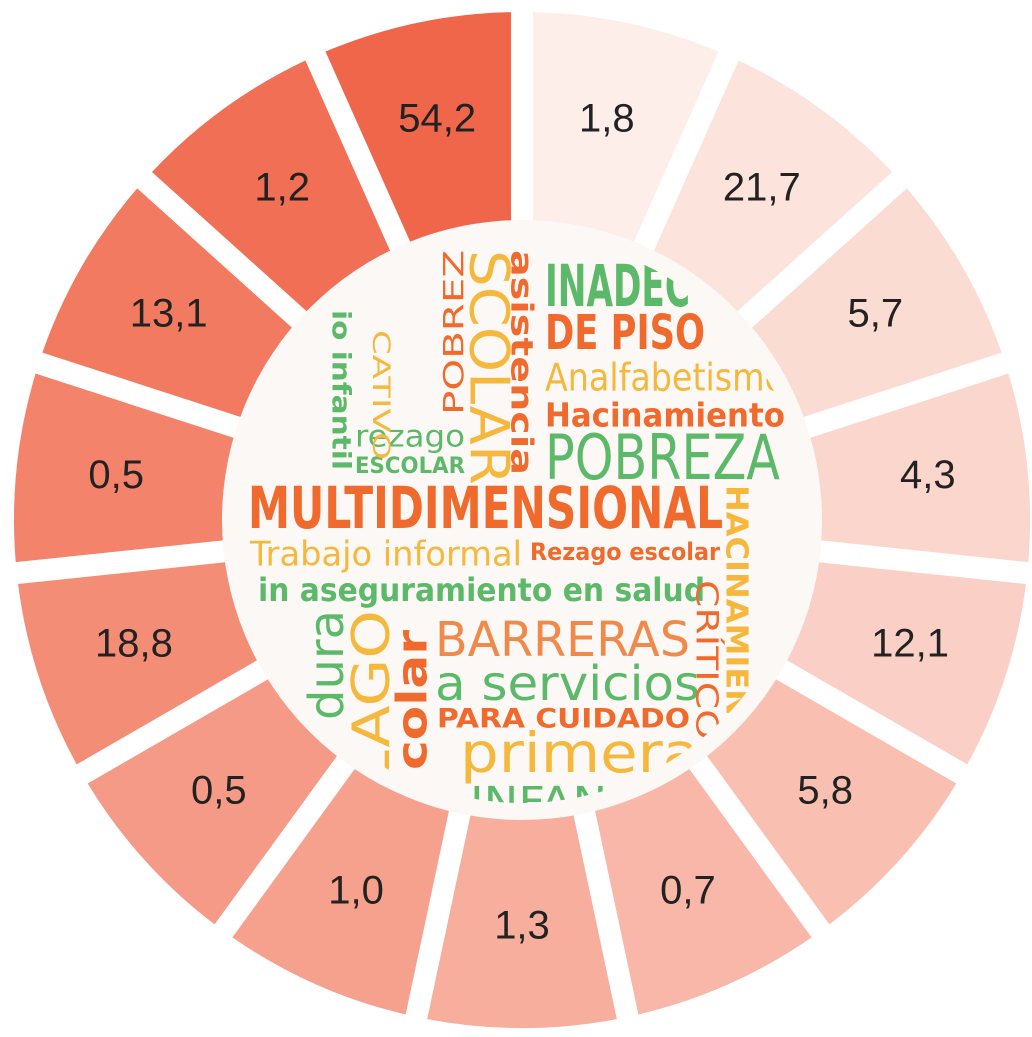 The width and height of the screenshot is (1032, 1037). Describe the element at coordinates (282, 187) in the screenshot. I see `value-label: 1,2` at that location.